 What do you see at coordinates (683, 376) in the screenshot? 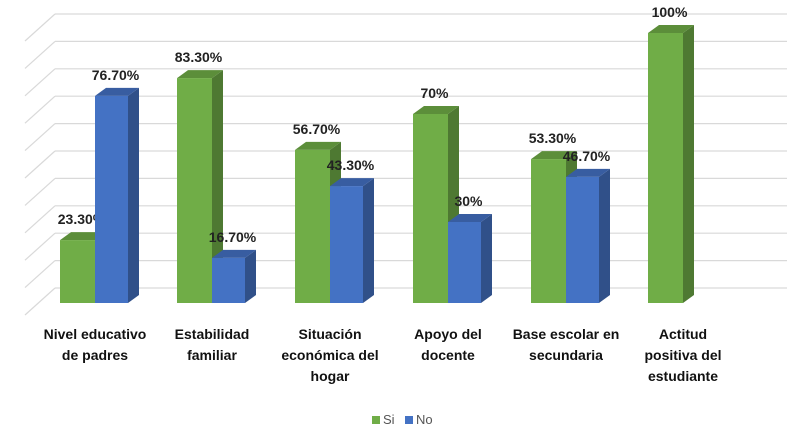
I see `category-label: estudiante` at bounding box center [683, 376].